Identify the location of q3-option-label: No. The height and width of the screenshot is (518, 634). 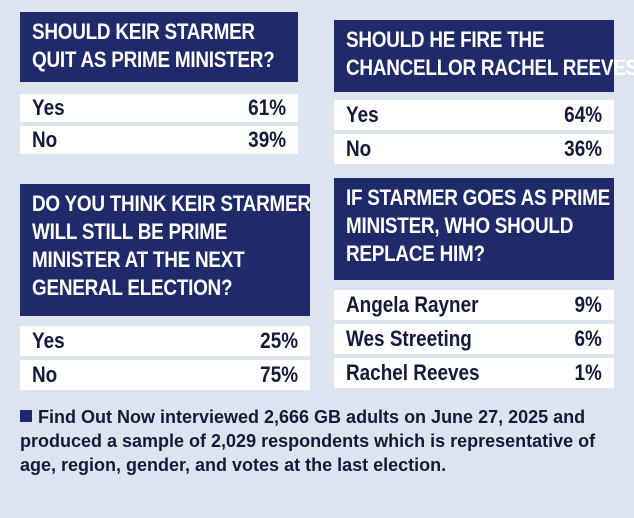
(45, 374).